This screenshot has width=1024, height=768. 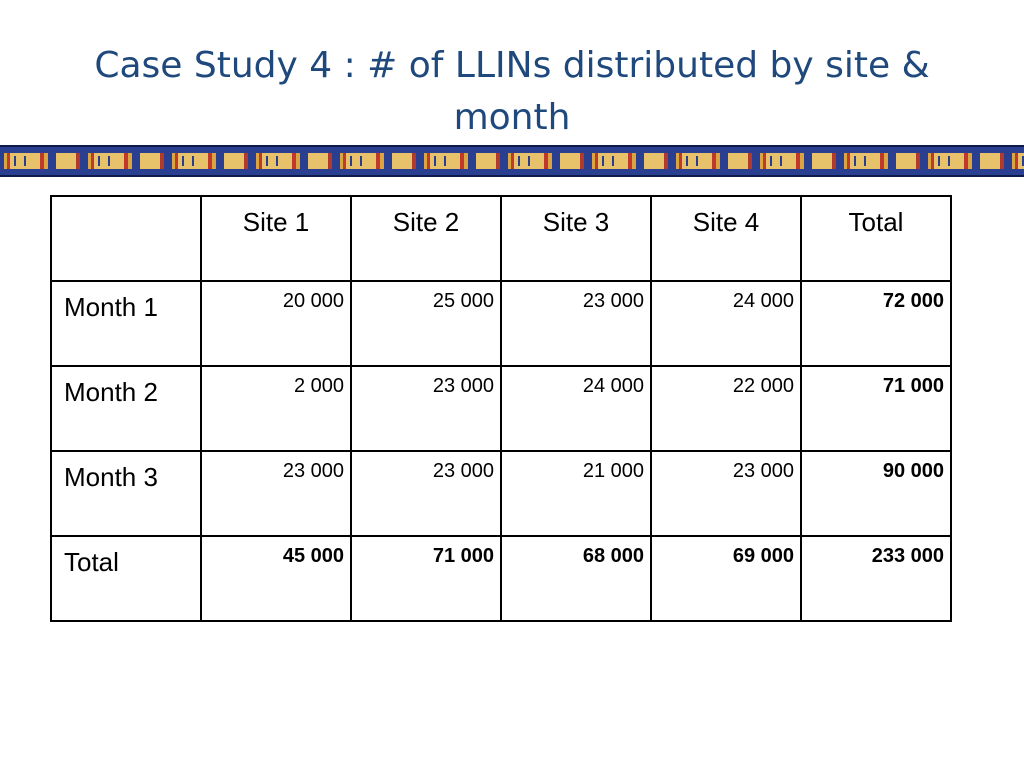 I want to click on decorative-banner, so click(x=512, y=161).